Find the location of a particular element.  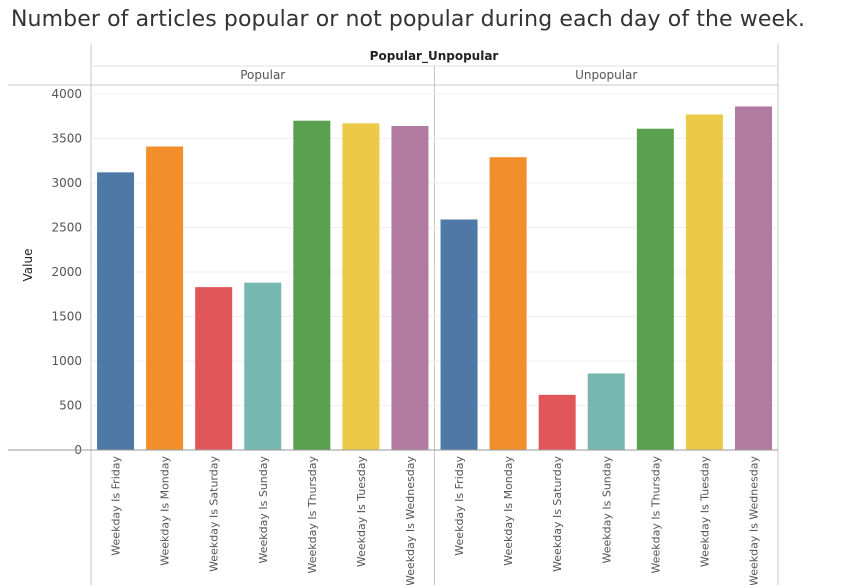

panel-label-popular: Popular is located at coordinates (262, 75).